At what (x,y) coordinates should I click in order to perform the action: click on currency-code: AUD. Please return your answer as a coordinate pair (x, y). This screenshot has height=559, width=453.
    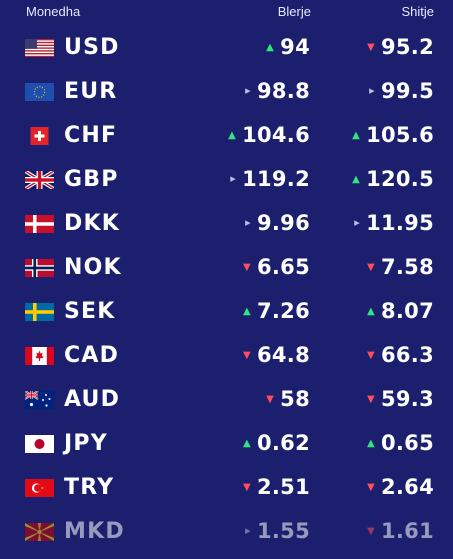
    Looking at the image, I should click on (92, 399).